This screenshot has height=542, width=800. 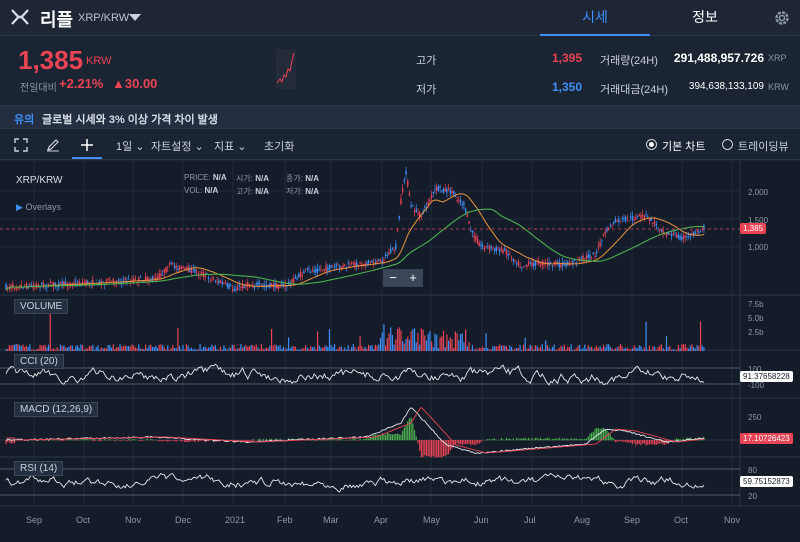 What do you see at coordinates (104, 18) in the screenshot?
I see `coin-pair: XRP/KRW` at bounding box center [104, 18].